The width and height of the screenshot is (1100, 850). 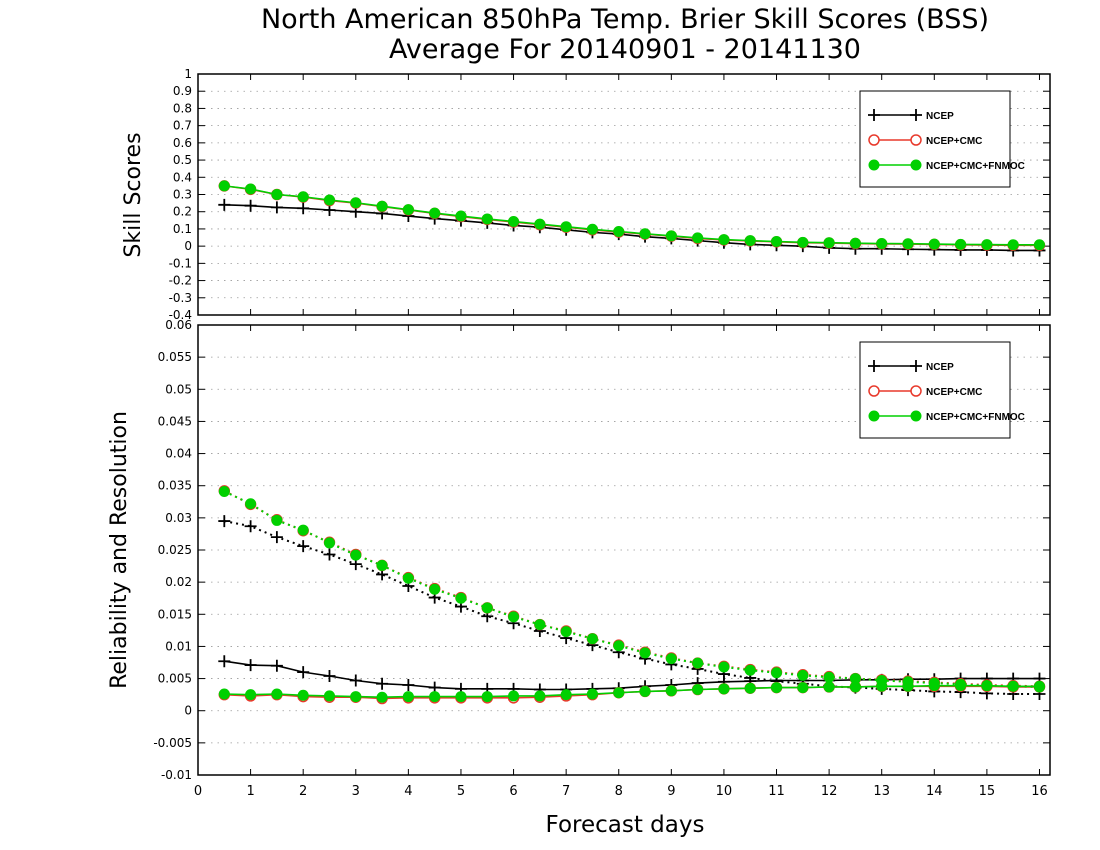 What do you see at coordinates (178, 646) in the screenshot?
I see `y-tick-label: 0.01` at bounding box center [178, 646].